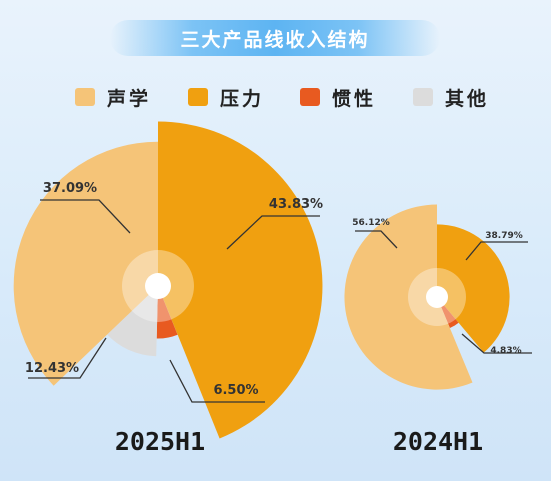 The image size is (551, 481). What do you see at coordinates (371, 223) in the screenshot?
I see `data-label-acoustic-1: 56.12%` at bounding box center [371, 223].